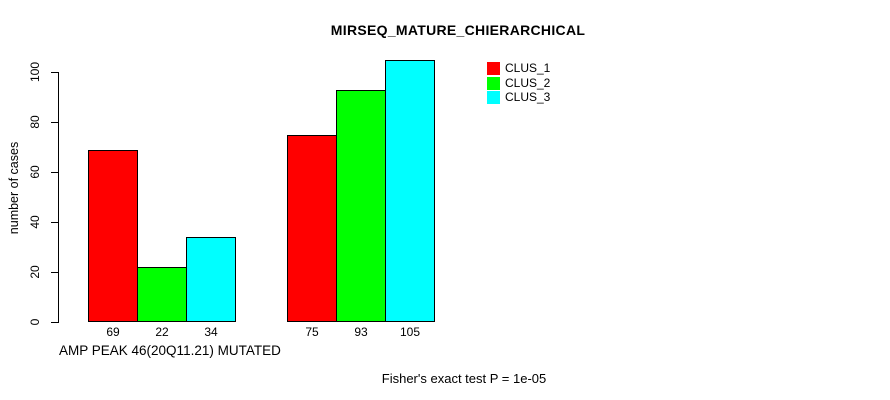 This screenshot has width=890, height=400. What do you see at coordinates (58, 197) in the screenshot?
I see `y-axis-line` at bounding box center [58, 197].